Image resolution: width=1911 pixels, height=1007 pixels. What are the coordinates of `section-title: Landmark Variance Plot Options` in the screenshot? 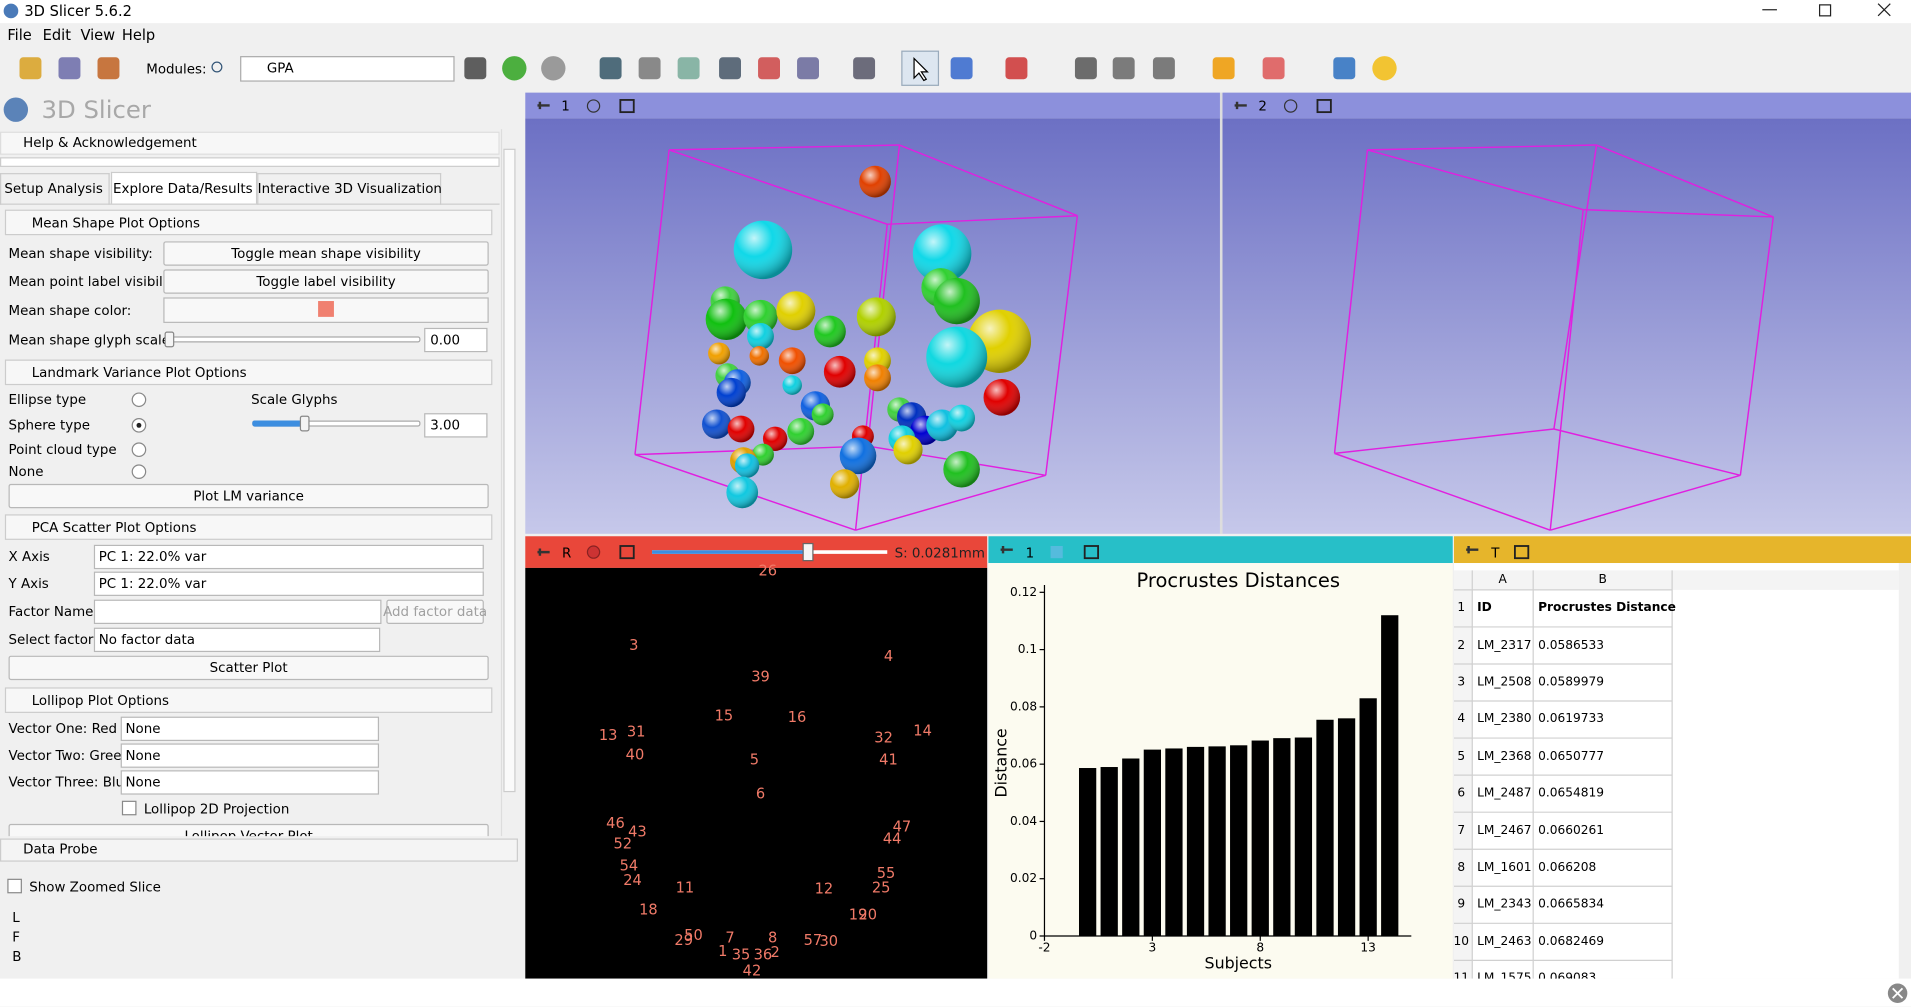 It's located at (139, 373).